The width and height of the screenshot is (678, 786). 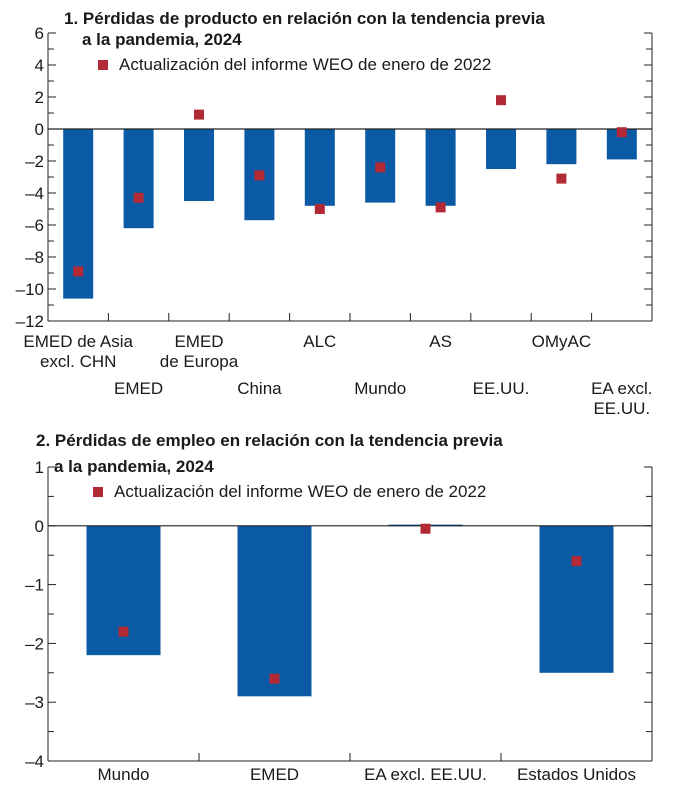 I want to click on y-tick-label: 4, so click(x=39, y=65).